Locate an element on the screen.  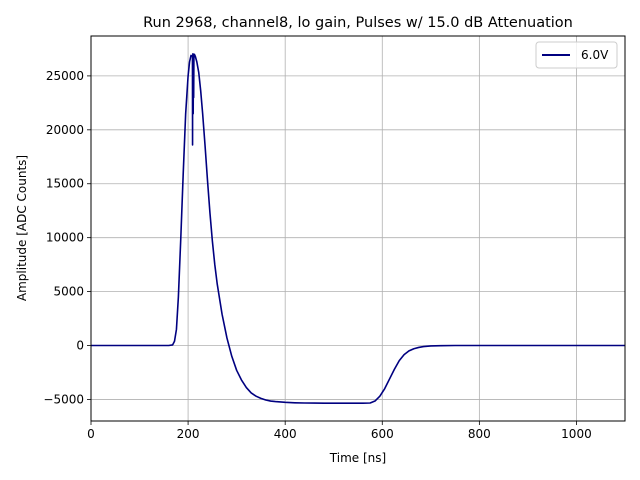
y-tick-label: −5000 is located at coordinates (63, 399).